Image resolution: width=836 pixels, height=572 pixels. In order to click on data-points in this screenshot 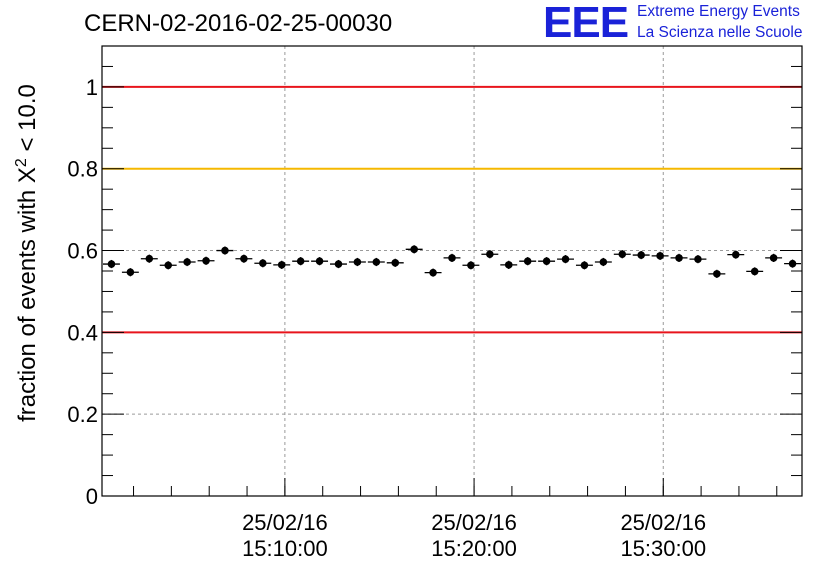, I will do `click(452, 261)`.